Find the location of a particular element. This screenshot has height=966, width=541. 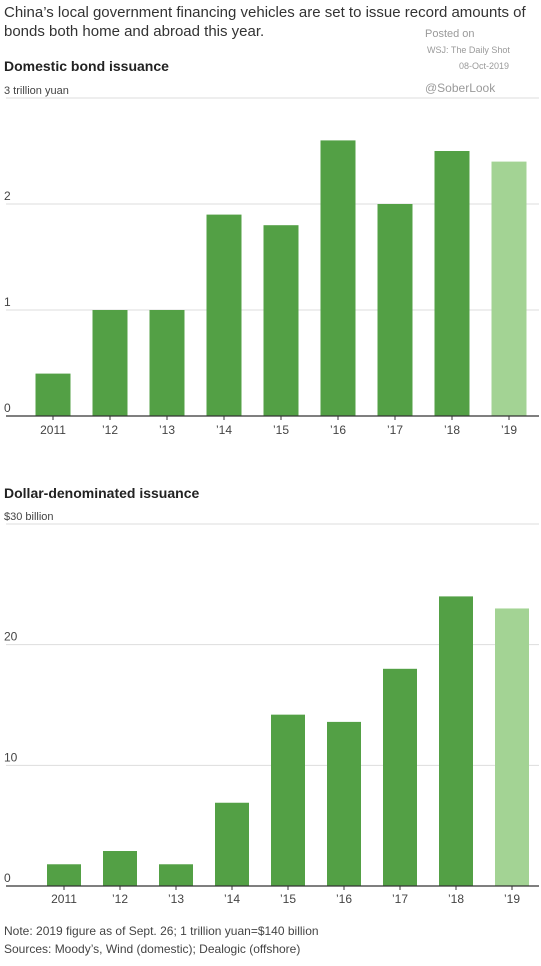

dollar-chart-title: Dollar-denominated issuance is located at coordinates (102, 493).